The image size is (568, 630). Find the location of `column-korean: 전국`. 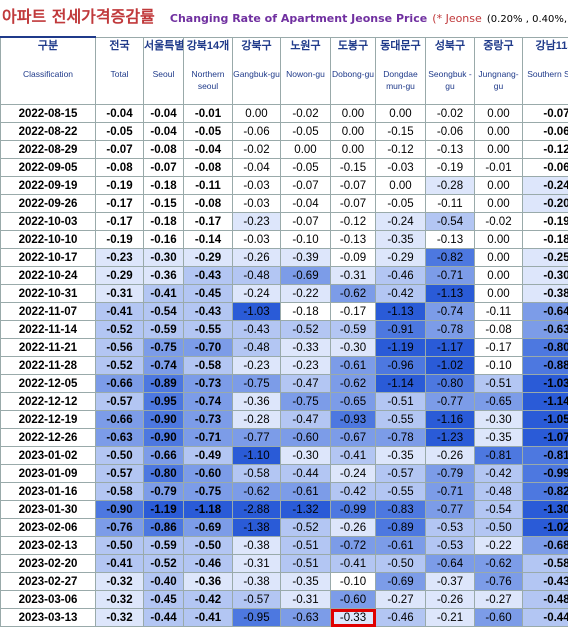

column-korean: 전국 is located at coordinates (119, 45).